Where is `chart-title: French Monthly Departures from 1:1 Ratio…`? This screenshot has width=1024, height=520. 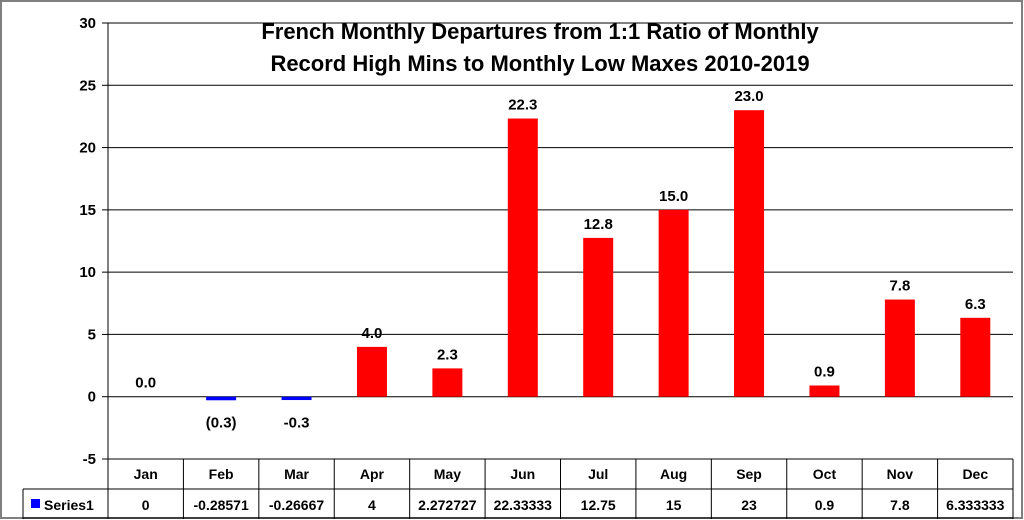 chart-title: French Monthly Departures from 1:1 Ratio… is located at coordinates (540, 47).